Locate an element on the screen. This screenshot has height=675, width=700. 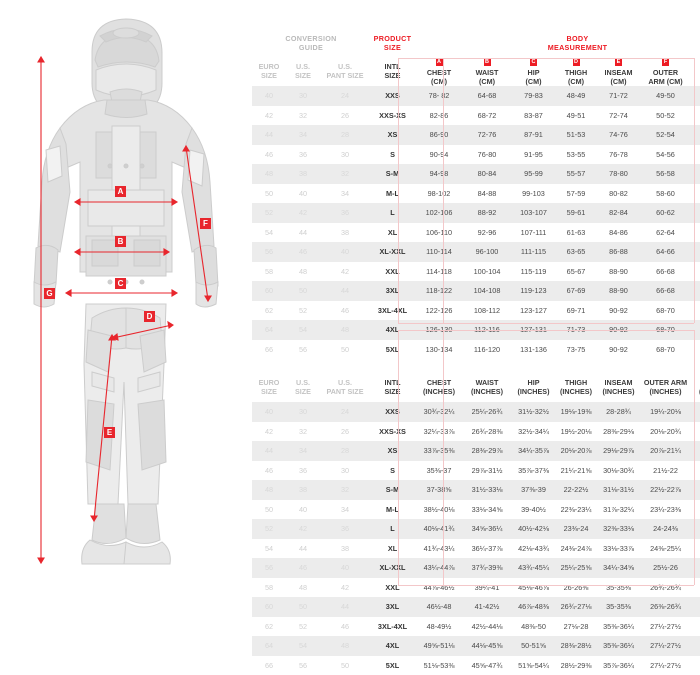
cell-chest: 33⅞-35⅜ is located at coordinates (439, 451).